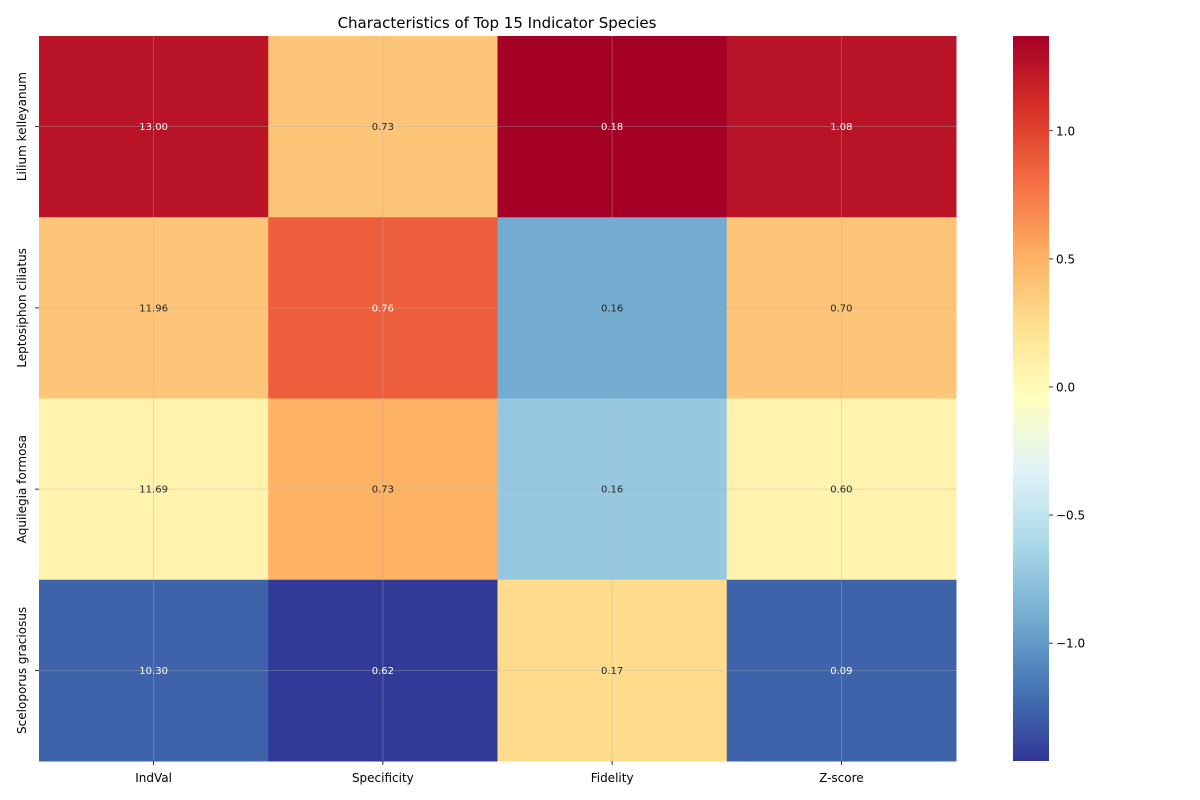 This screenshot has height=800, width=1200. I want to click on cell-annotation: 0.76, so click(383, 308).